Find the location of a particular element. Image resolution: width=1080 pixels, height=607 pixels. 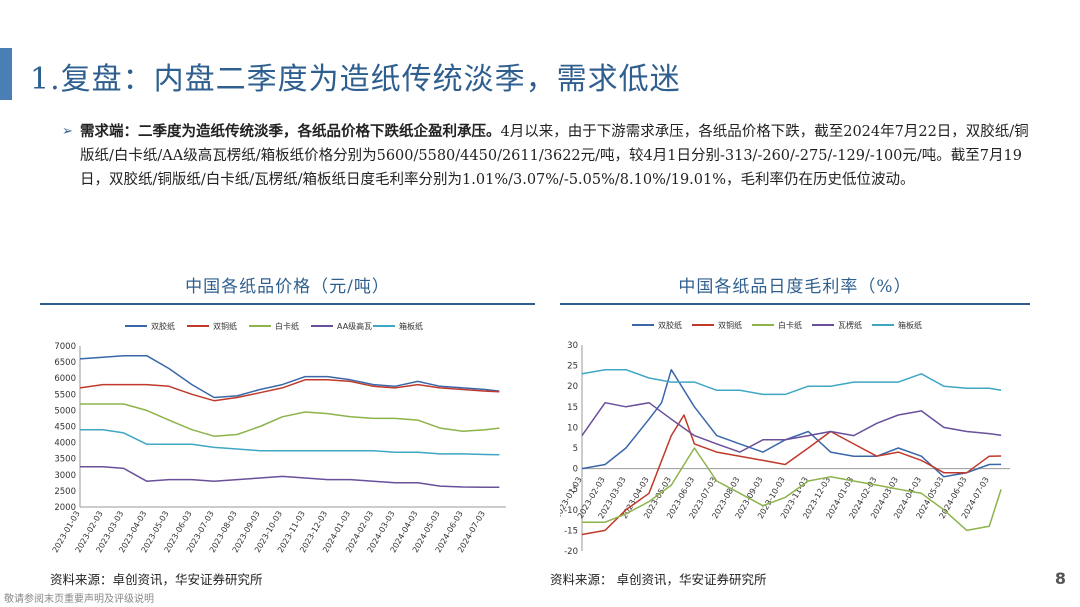

y-tick-label: -10 is located at coordinates (571, 511).